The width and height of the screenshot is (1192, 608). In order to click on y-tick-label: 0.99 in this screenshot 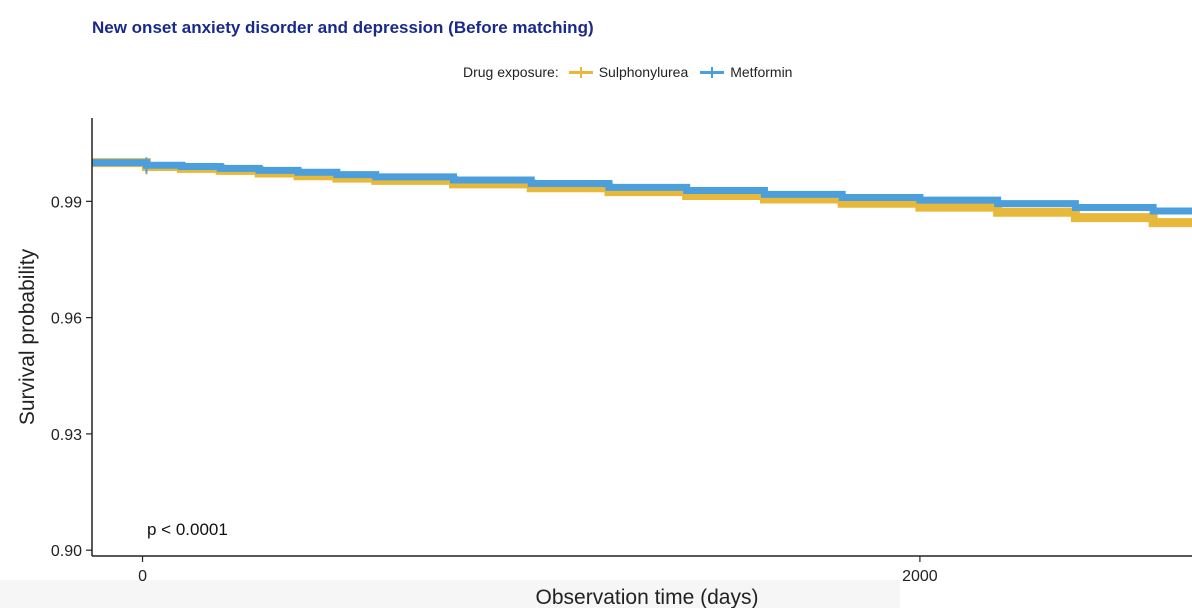, I will do `click(66, 202)`.